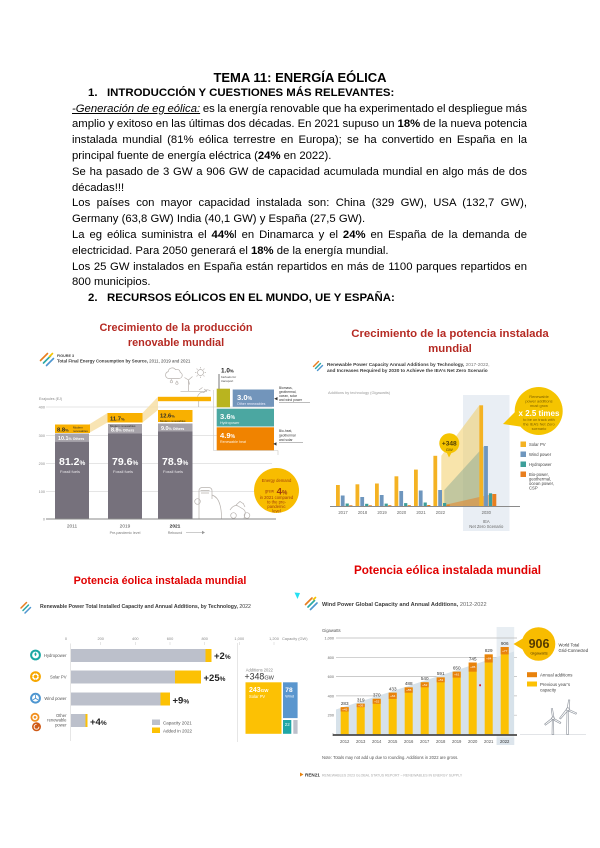 This screenshot has height=848, width=600. Describe the element at coordinates (361, 700) in the screenshot. I see `svg-text: 319` at that location.